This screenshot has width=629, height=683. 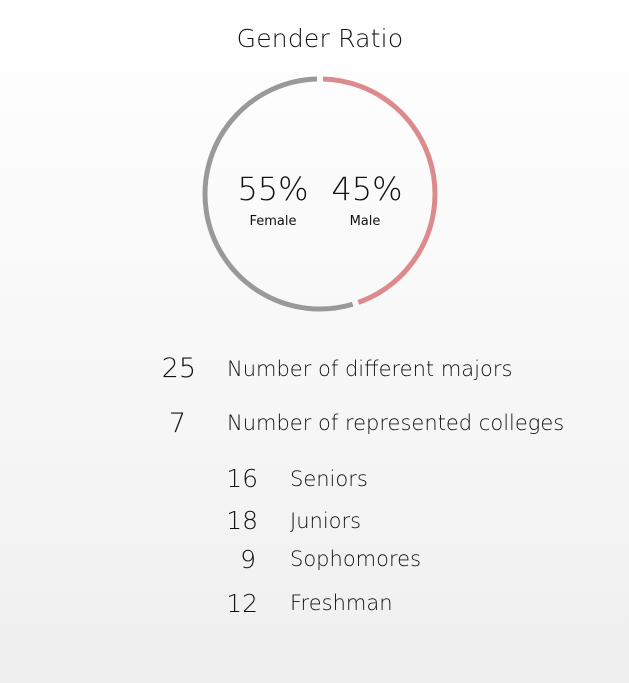 What do you see at coordinates (356, 559) in the screenshot?
I see `sophomores-label: Sophomores` at bounding box center [356, 559].